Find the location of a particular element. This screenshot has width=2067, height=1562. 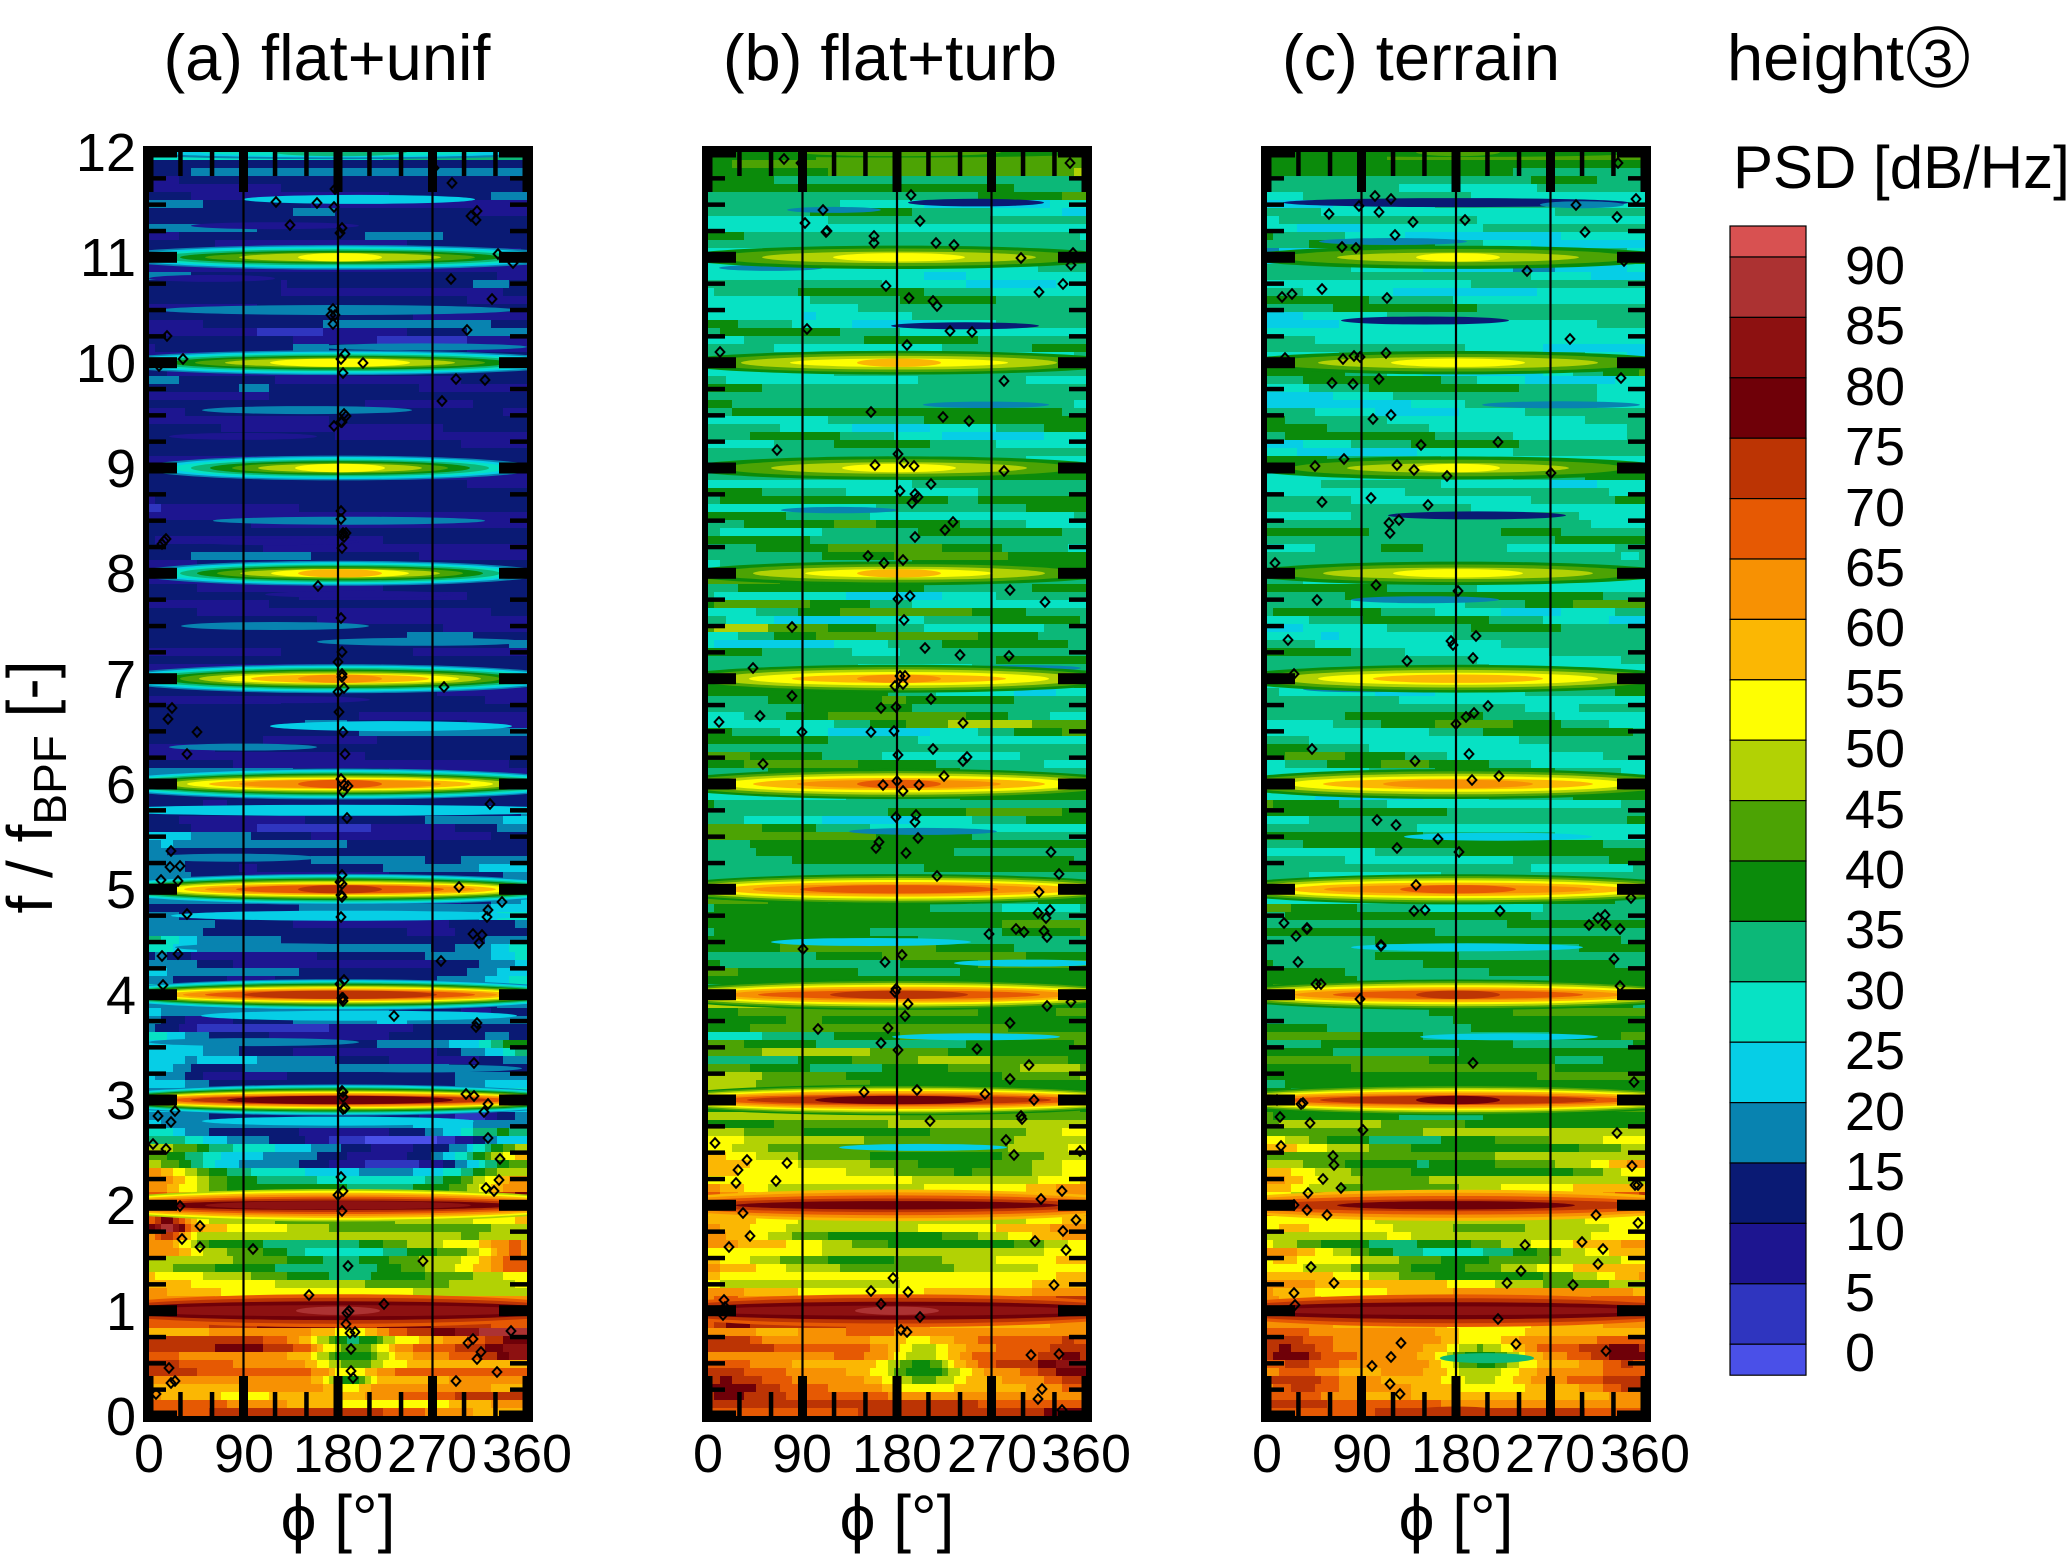

svg-text: 4 is located at coordinates (121, 996).